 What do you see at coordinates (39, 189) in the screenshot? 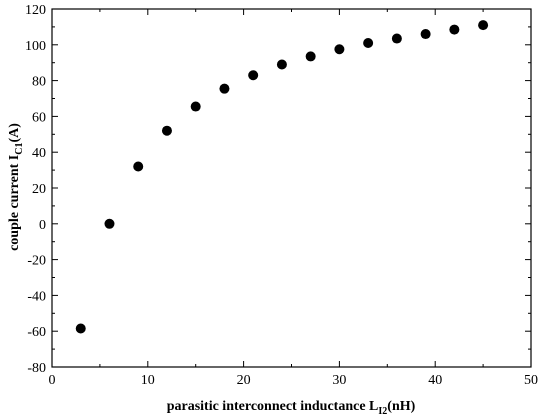
I see `y-tick-label: 20` at bounding box center [39, 189].